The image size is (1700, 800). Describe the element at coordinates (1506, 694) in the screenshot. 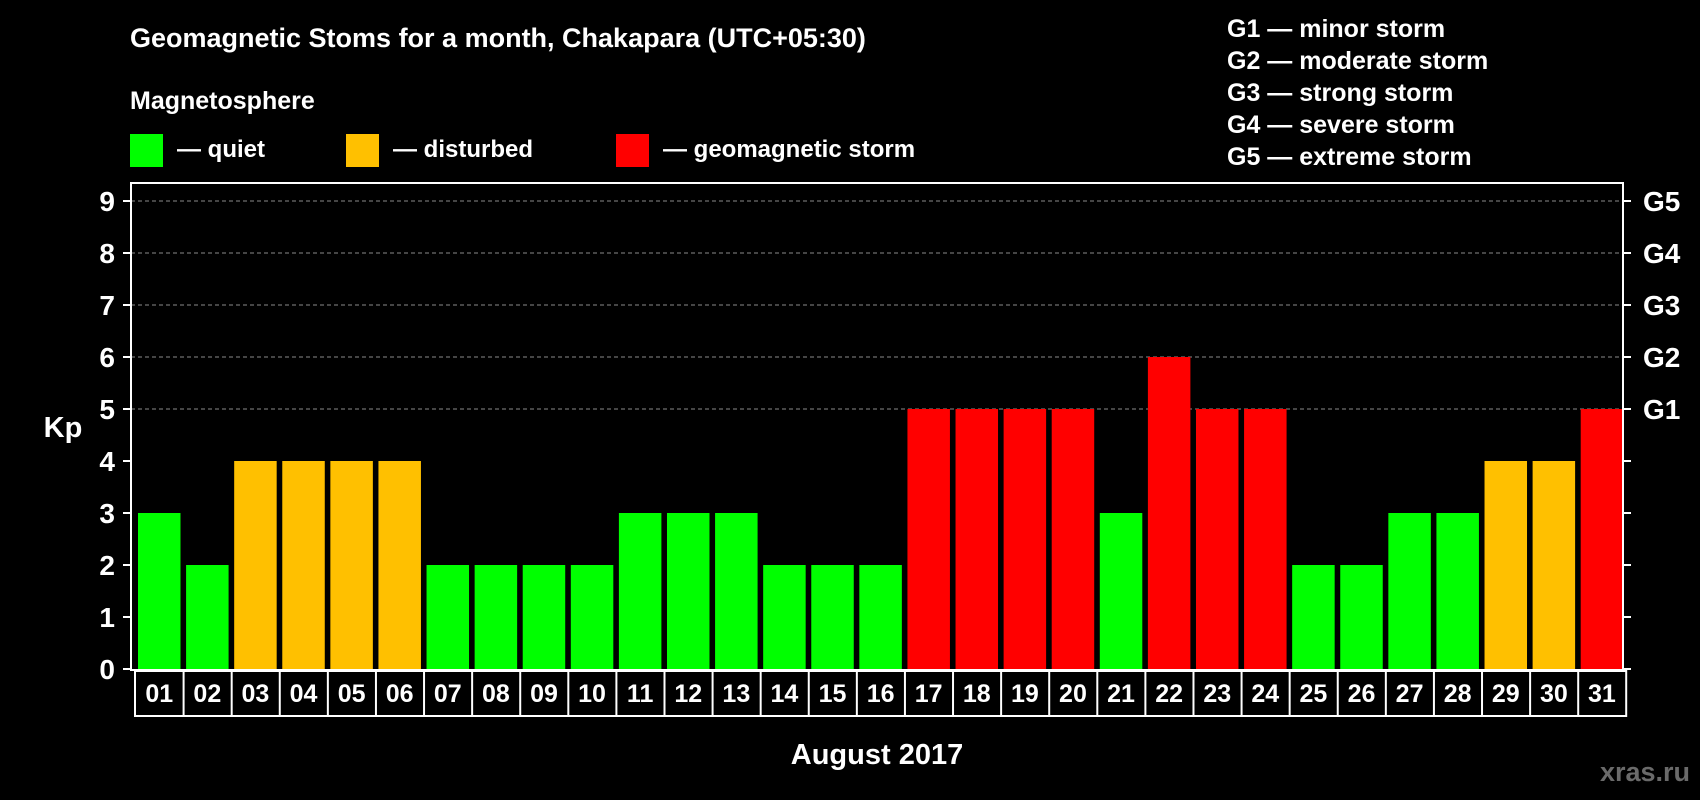

I see `x-tick-label: 29` at that location.